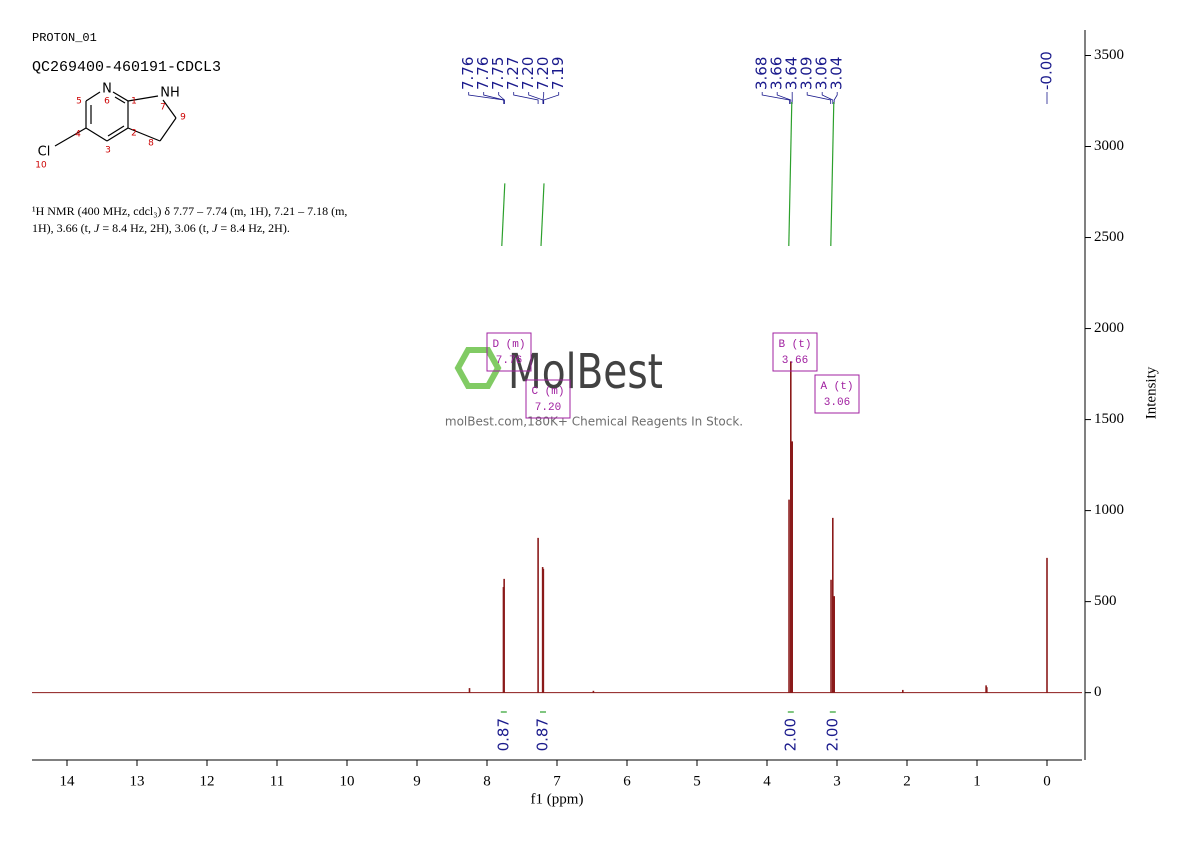 The height and width of the screenshot is (846, 1190). Describe the element at coordinates (836, 387) in the screenshot. I see `multiplet-label: A (t)` at that location.